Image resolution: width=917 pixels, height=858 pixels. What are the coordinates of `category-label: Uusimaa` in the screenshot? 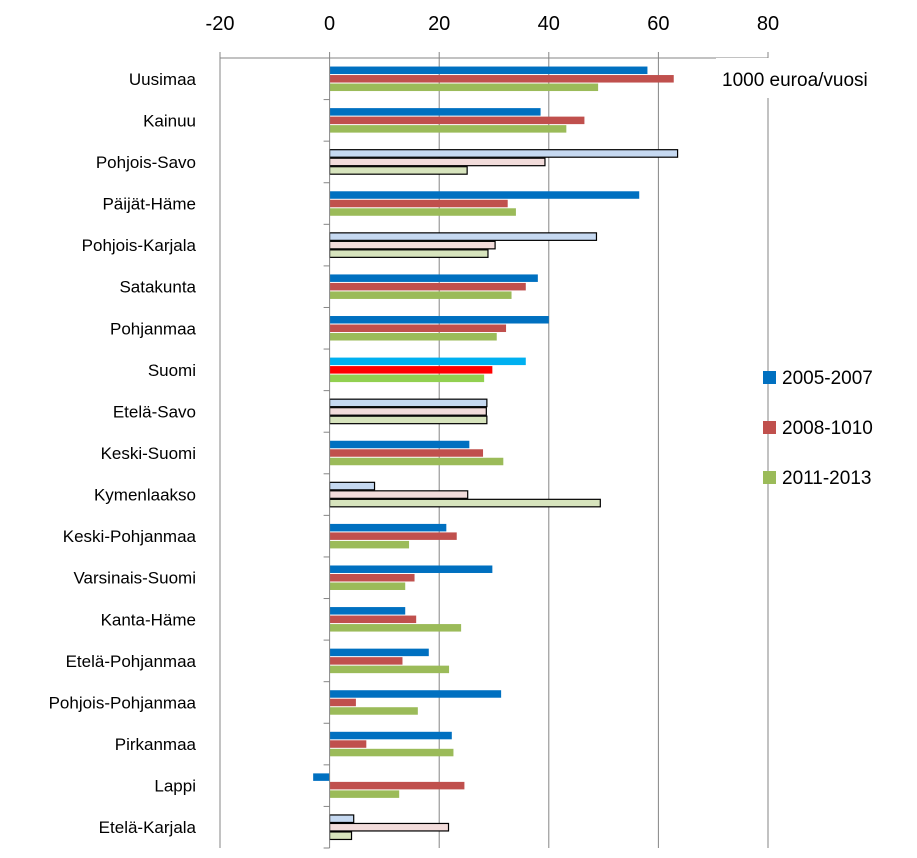 It's located at (163, 79).